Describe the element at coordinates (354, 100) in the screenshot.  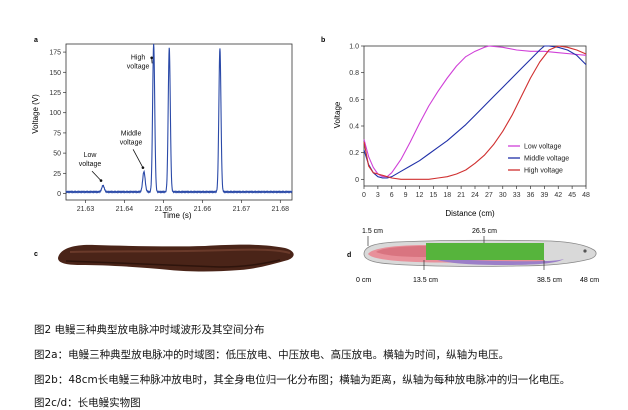
I see `y-tick-label-b: 0.6` at that location.